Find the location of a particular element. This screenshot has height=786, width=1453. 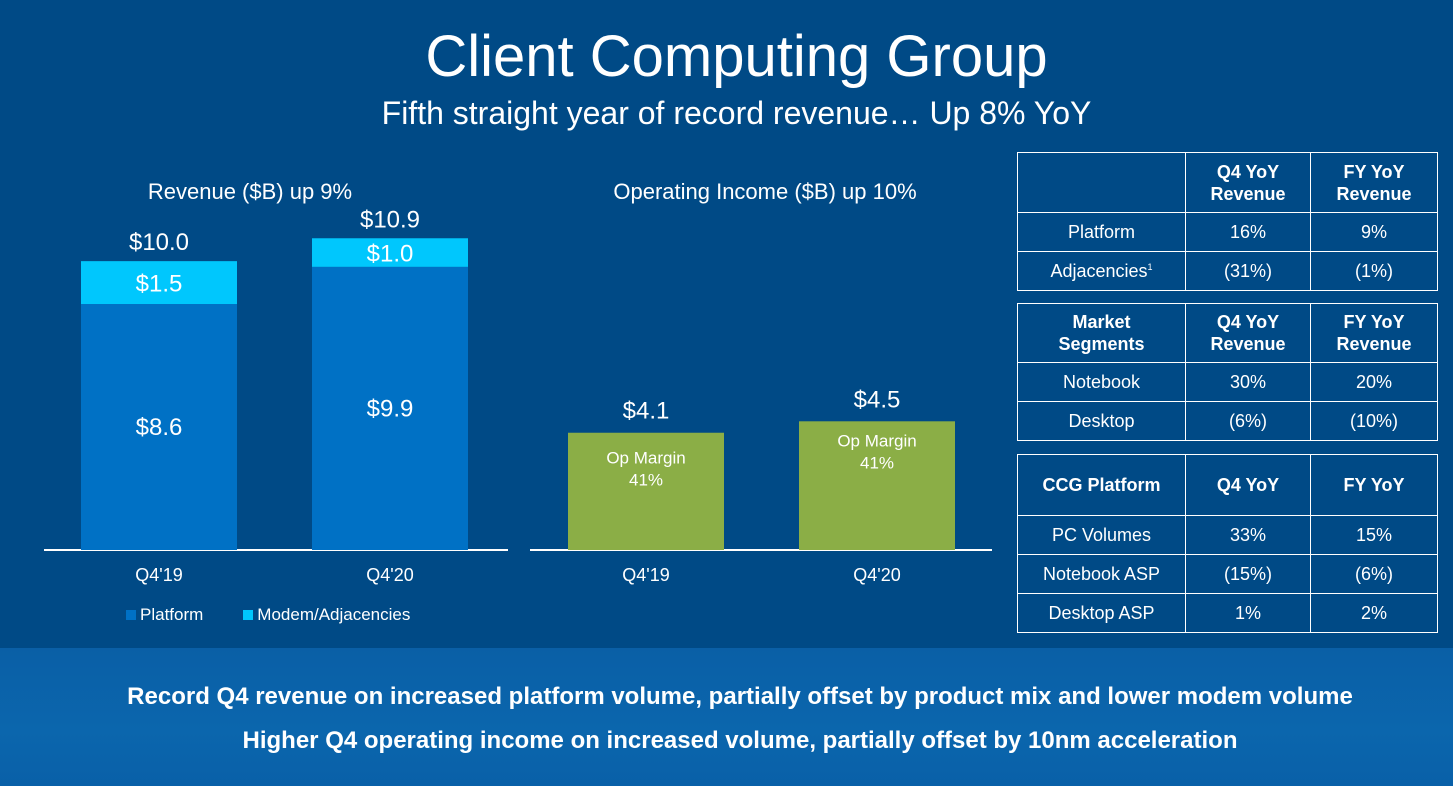

table-cell: 2% is located at coordinates (1374, 613).